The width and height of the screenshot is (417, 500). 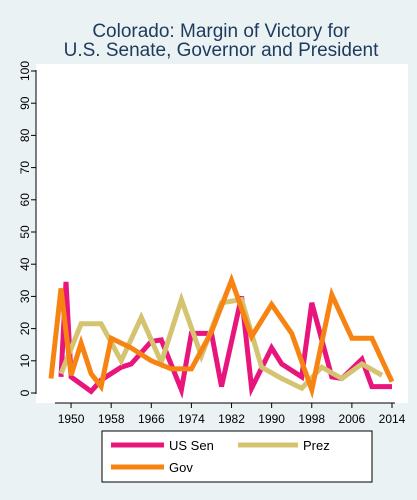 I want to click on x-axis-ticks: 1950 1958 1966 1974 1982 1990 1998 2006 2014, so click(x=232, y=414).